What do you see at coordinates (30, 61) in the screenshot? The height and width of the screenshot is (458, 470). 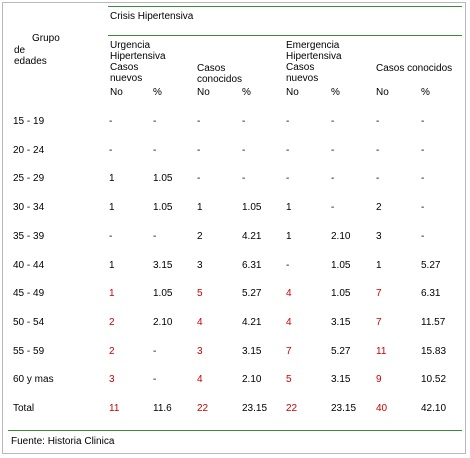 I see `header-grupo-3: edades` at bounding box center [30, 61].